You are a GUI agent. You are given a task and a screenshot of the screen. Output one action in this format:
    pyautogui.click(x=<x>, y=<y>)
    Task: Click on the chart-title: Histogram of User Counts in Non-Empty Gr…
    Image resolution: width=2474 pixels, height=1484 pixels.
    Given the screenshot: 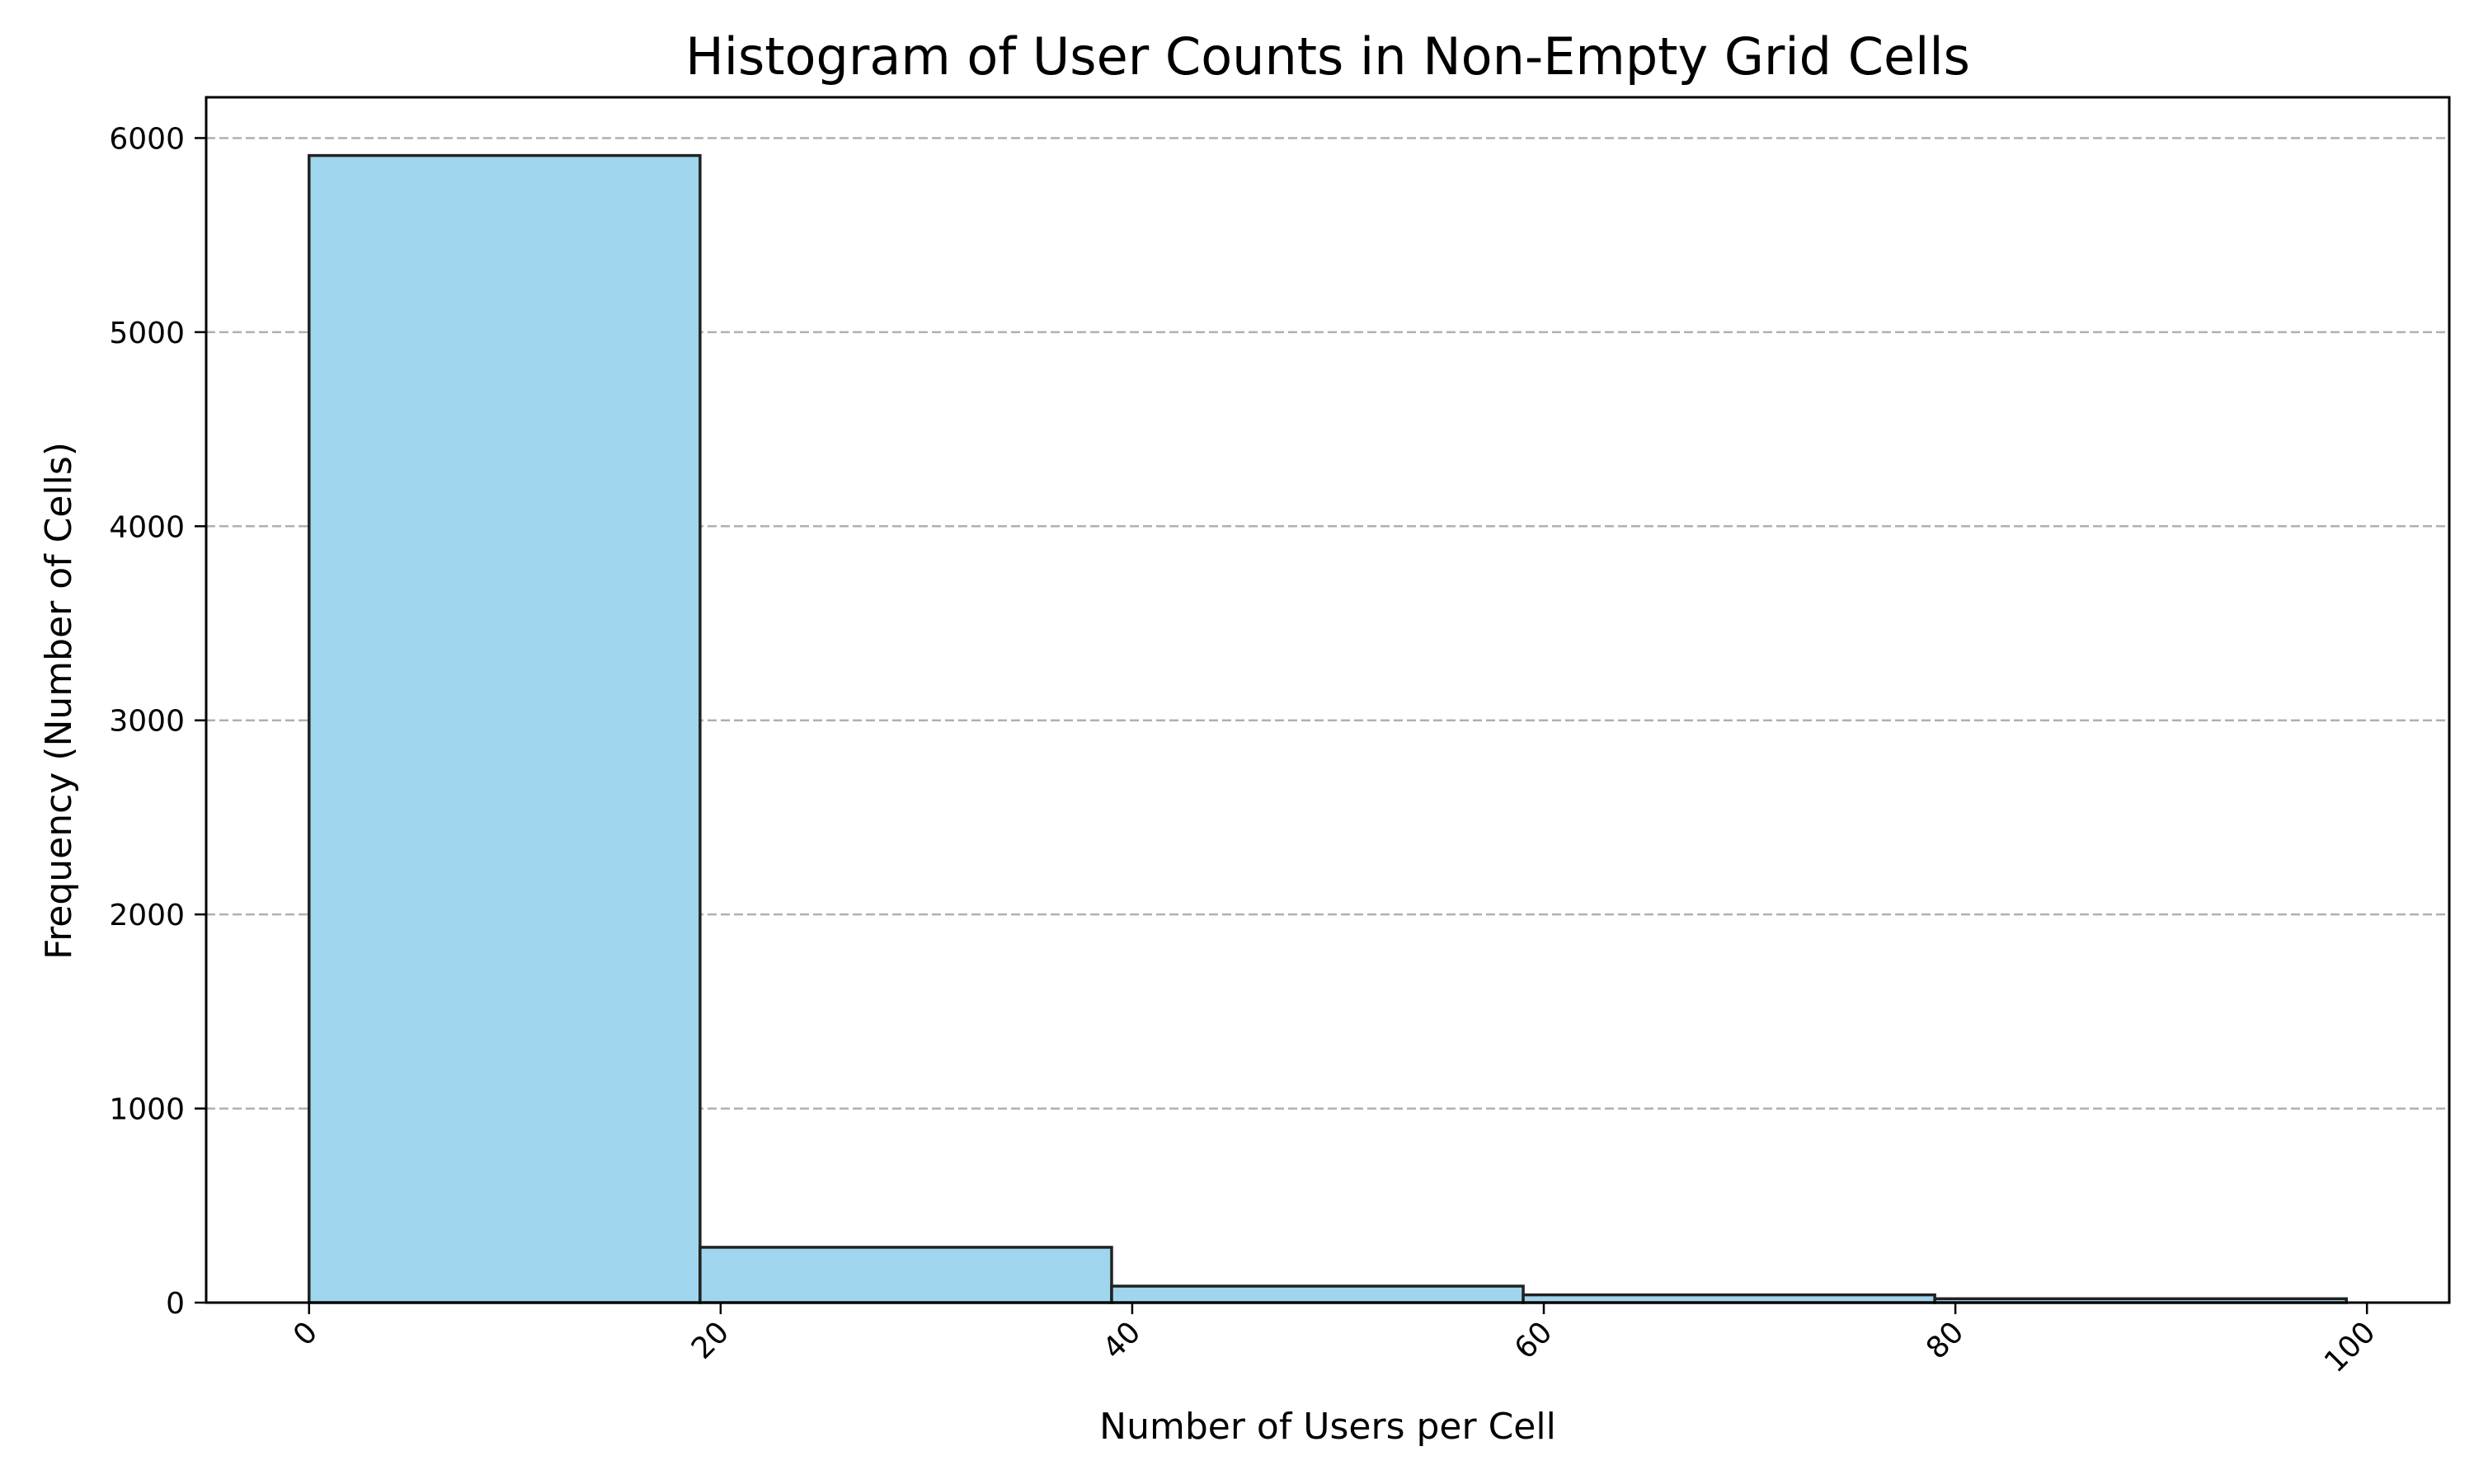 What is the action you would take?
    pyautogui.click(x=1327, y=56)
    